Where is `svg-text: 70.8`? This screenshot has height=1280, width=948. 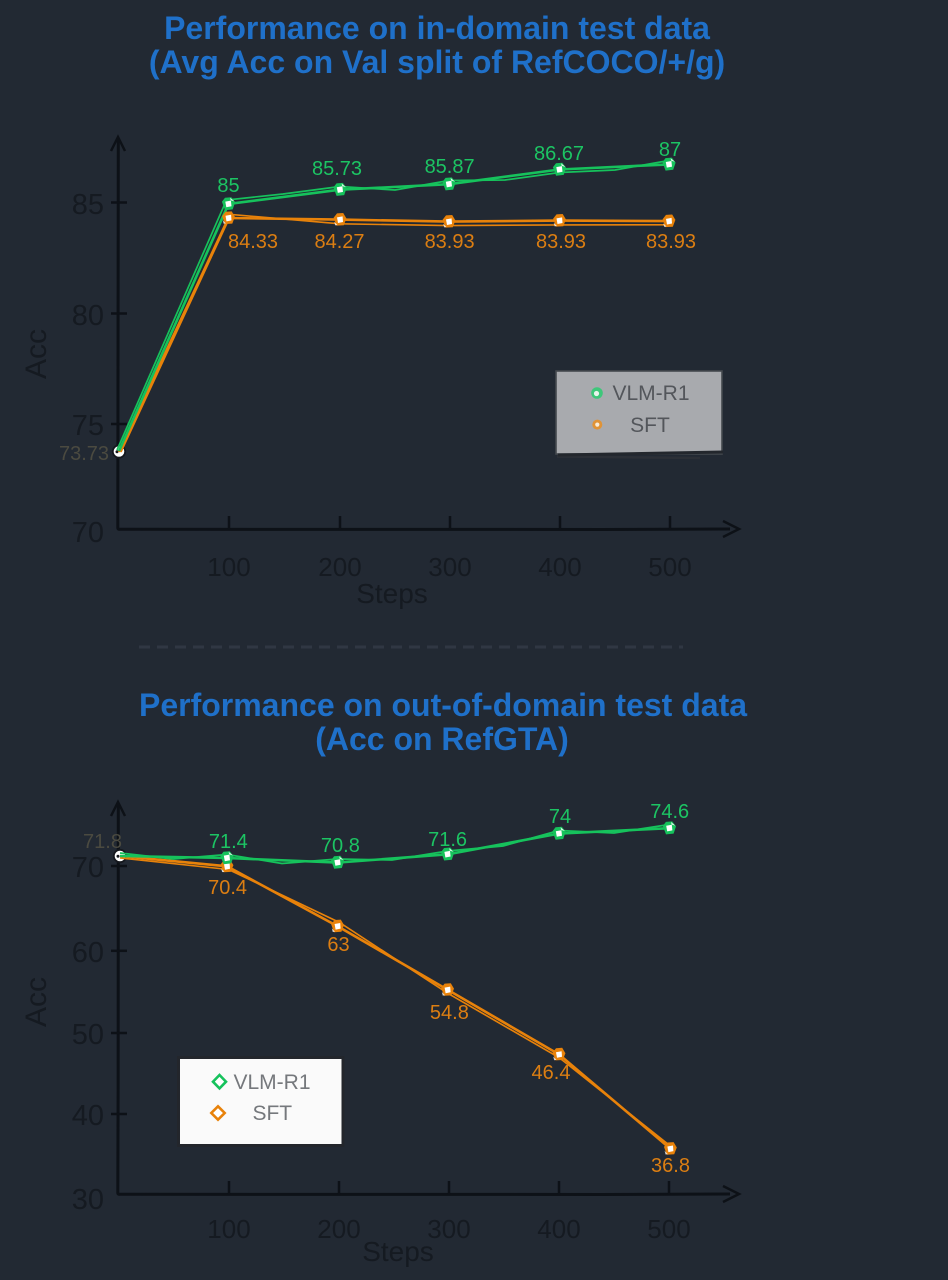
svg-text: 70.8 is located at coordinates (340, 846).